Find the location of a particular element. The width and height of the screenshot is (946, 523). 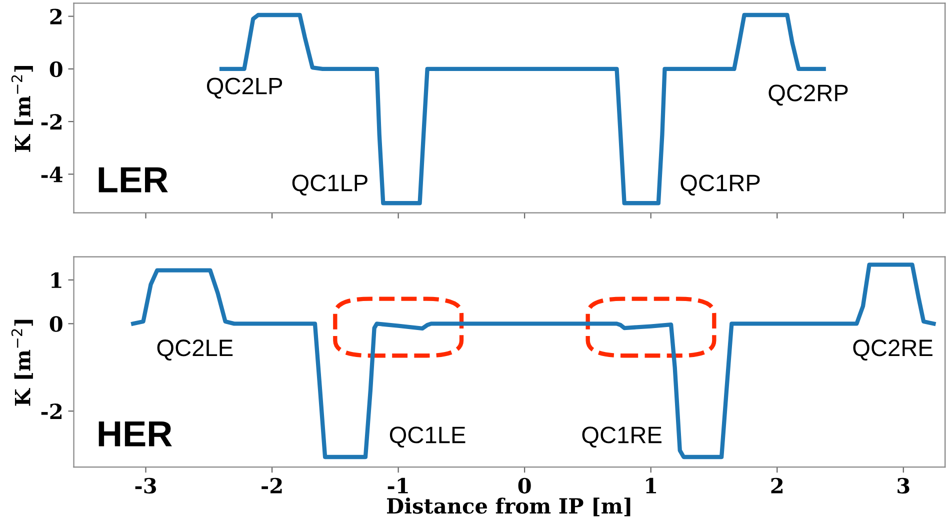

y-tick-label: -4 is located at coordinates (52, 174).